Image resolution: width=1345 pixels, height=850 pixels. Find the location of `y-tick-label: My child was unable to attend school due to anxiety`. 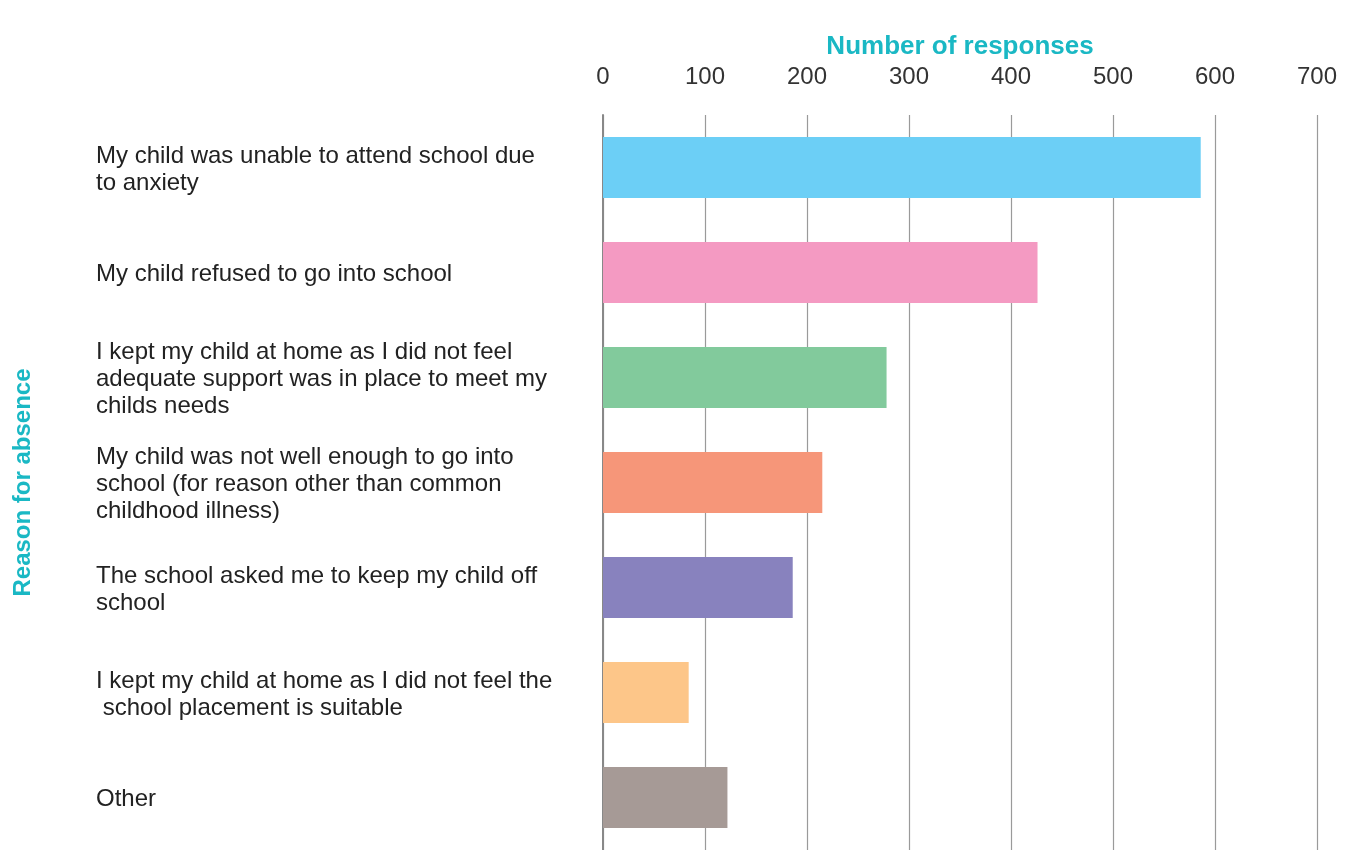

y-tick-label: My child was unable to attend school due to anxiety is located at coordinates (319, 167).